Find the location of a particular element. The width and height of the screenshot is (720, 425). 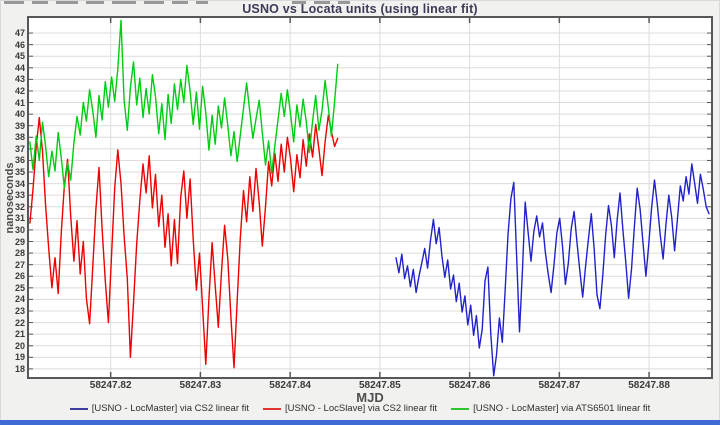

x-tick-label: 58247.88 is located at coordinates (649, 385).